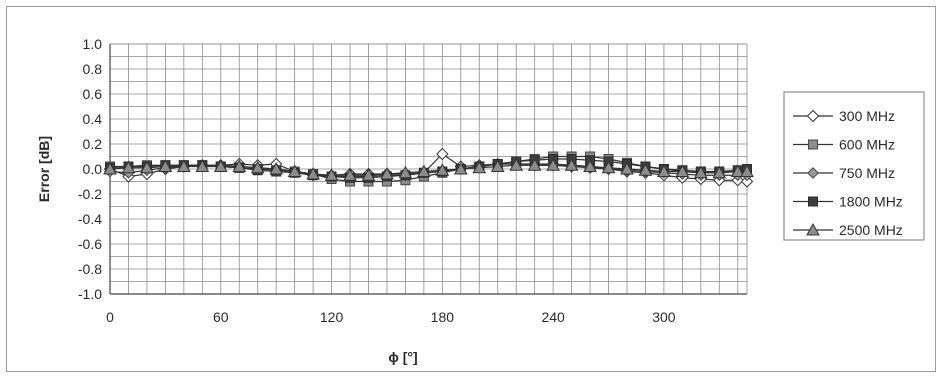  What do you see at coordinates (664, 317) in the screenshot?
I see `x-tick-label: 300` at bounding box center [664, 317].